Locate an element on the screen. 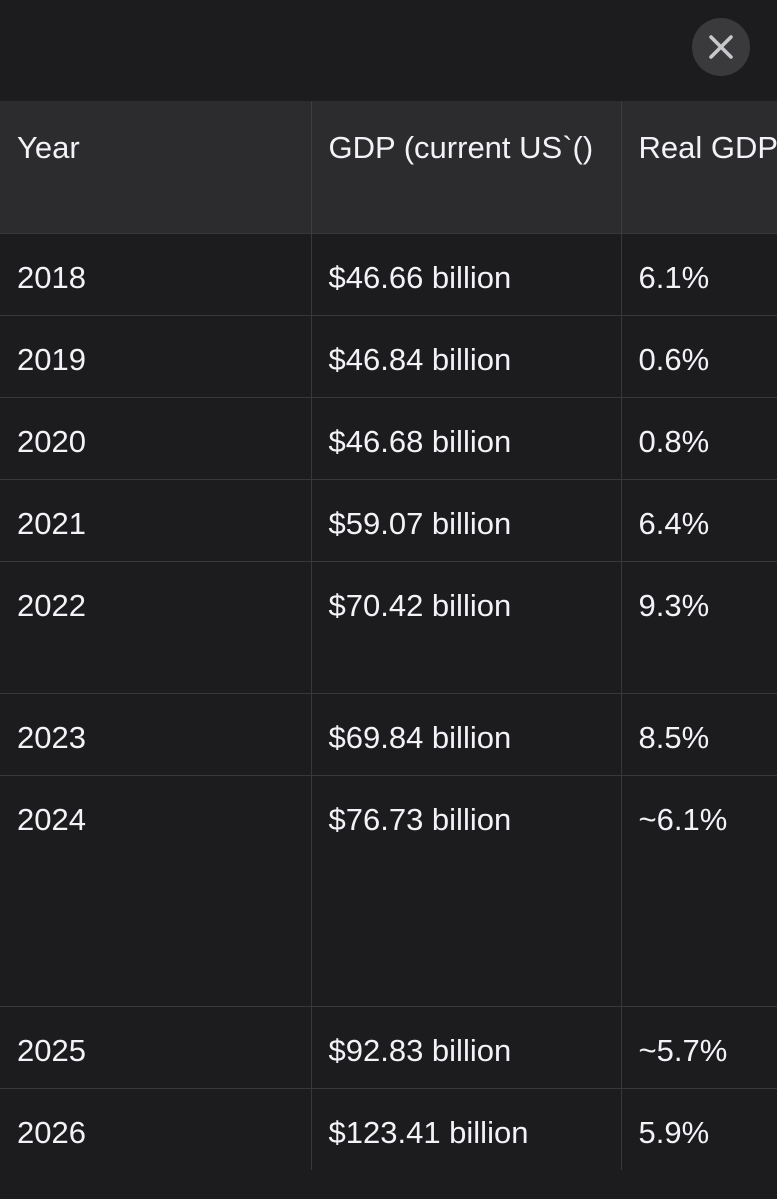 The width and height of the screenshot is (777, 1199). cell-year: 2024 is located at coordinates (156, 890).